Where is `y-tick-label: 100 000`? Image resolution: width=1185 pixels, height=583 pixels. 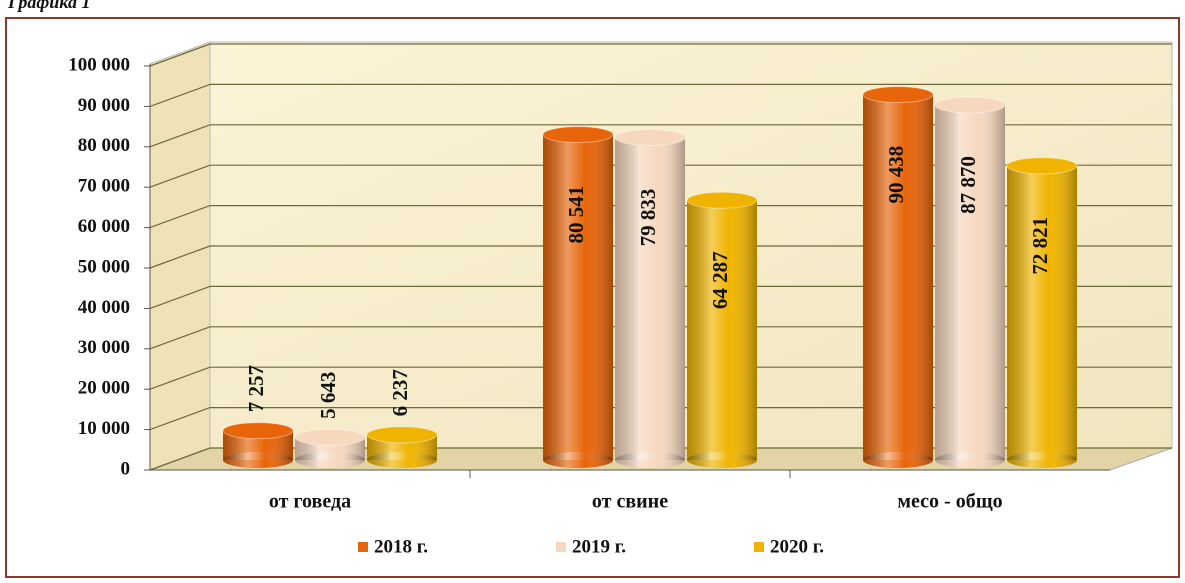
y-tick-label: 100 000 is located at coordinates (99, 64).